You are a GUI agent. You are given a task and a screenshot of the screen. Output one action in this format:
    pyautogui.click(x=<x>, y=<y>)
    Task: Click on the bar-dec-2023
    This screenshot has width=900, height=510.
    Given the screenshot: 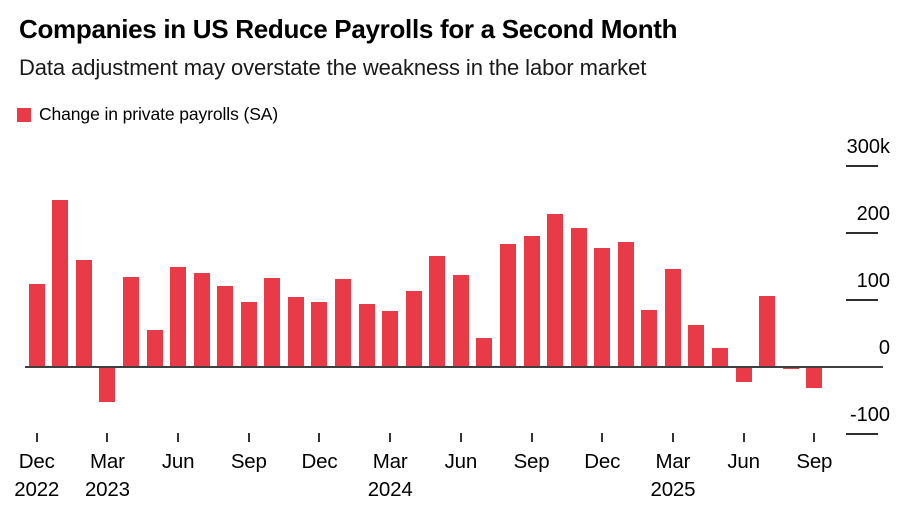 What is the action you would take?
    pyautogui.click(x=319, y=334)
    